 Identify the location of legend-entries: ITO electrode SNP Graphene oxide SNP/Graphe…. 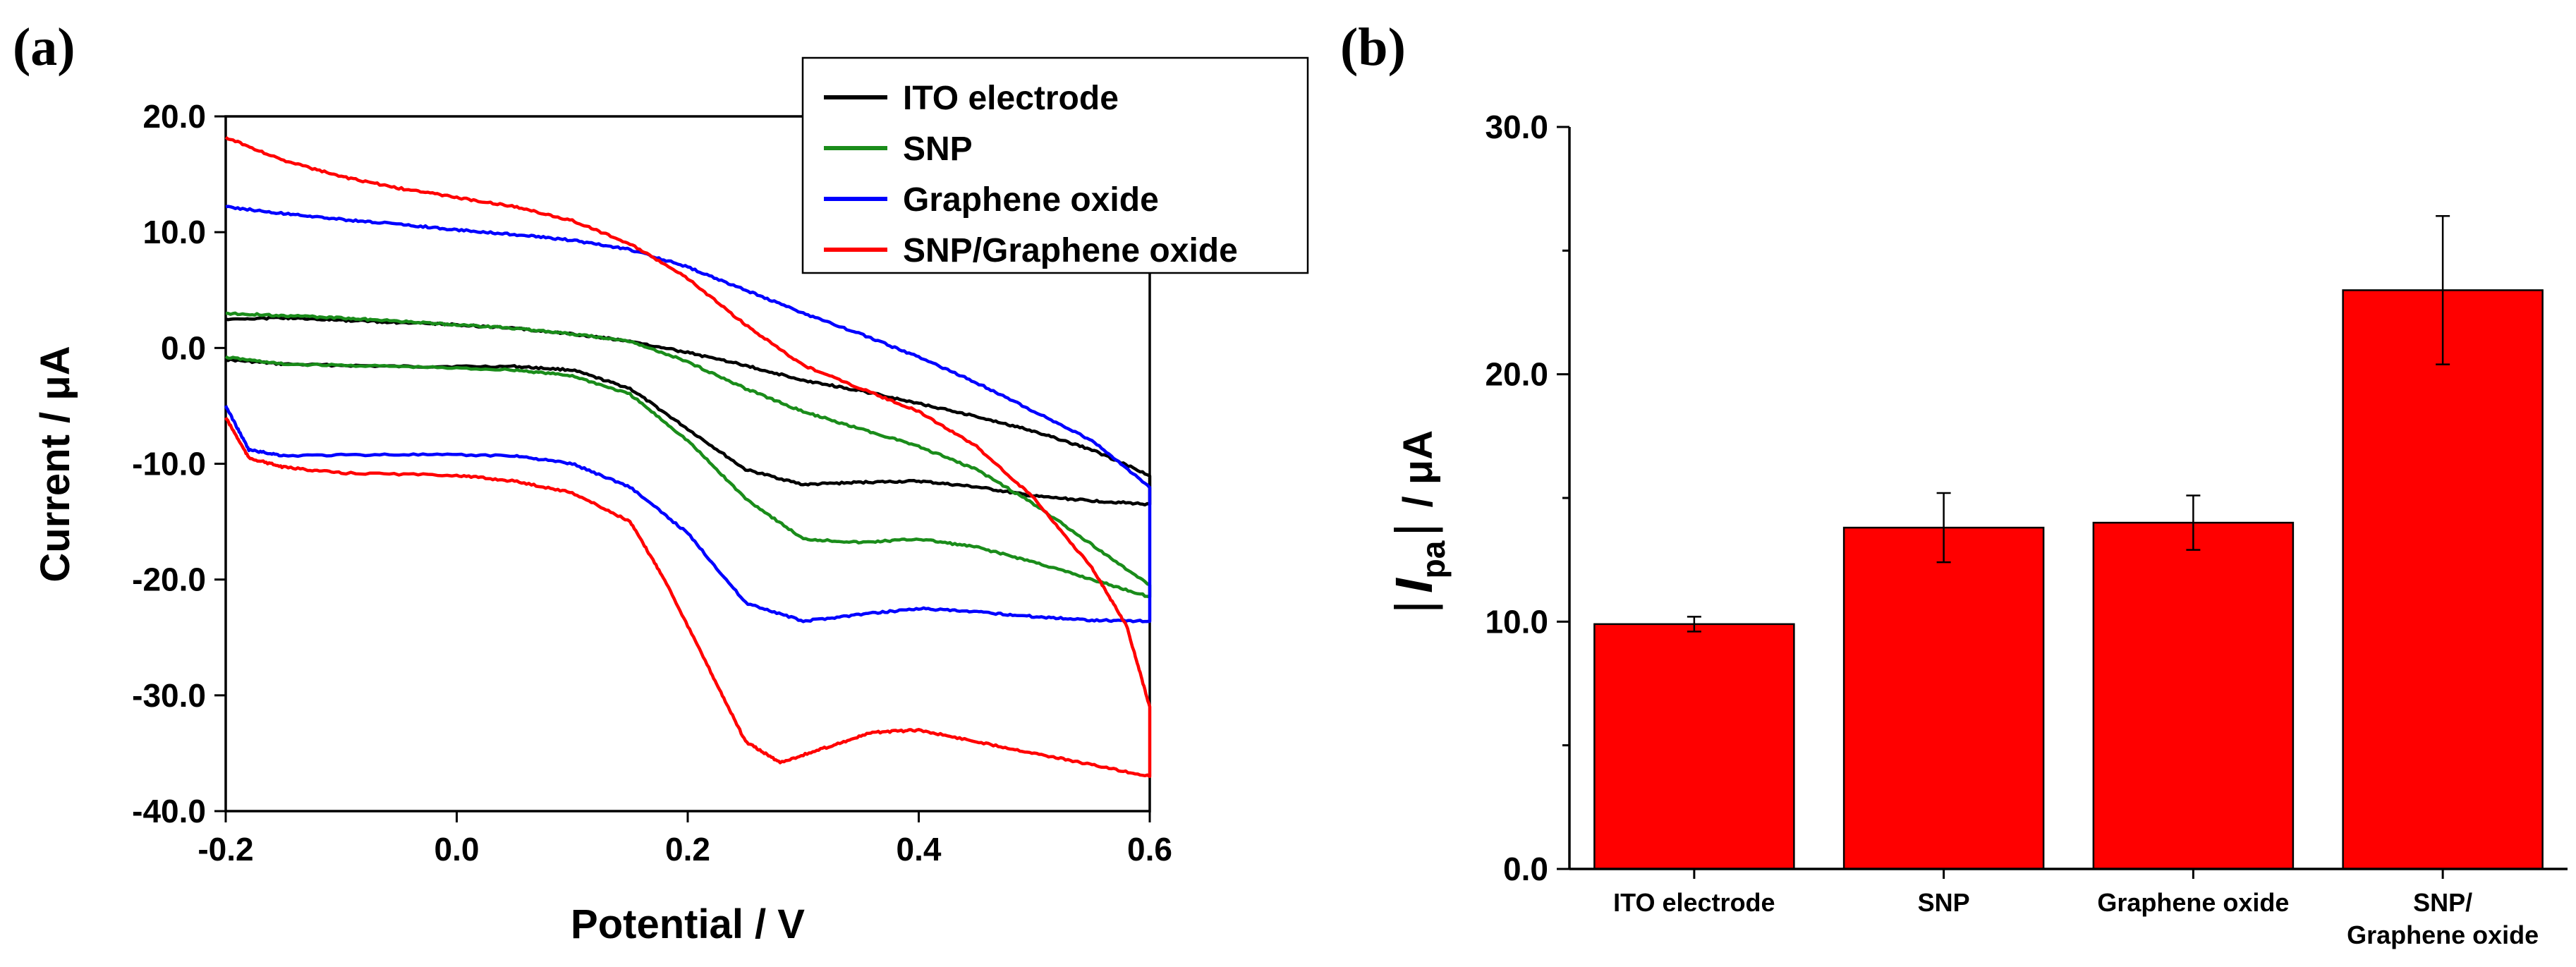
(1031, 174).